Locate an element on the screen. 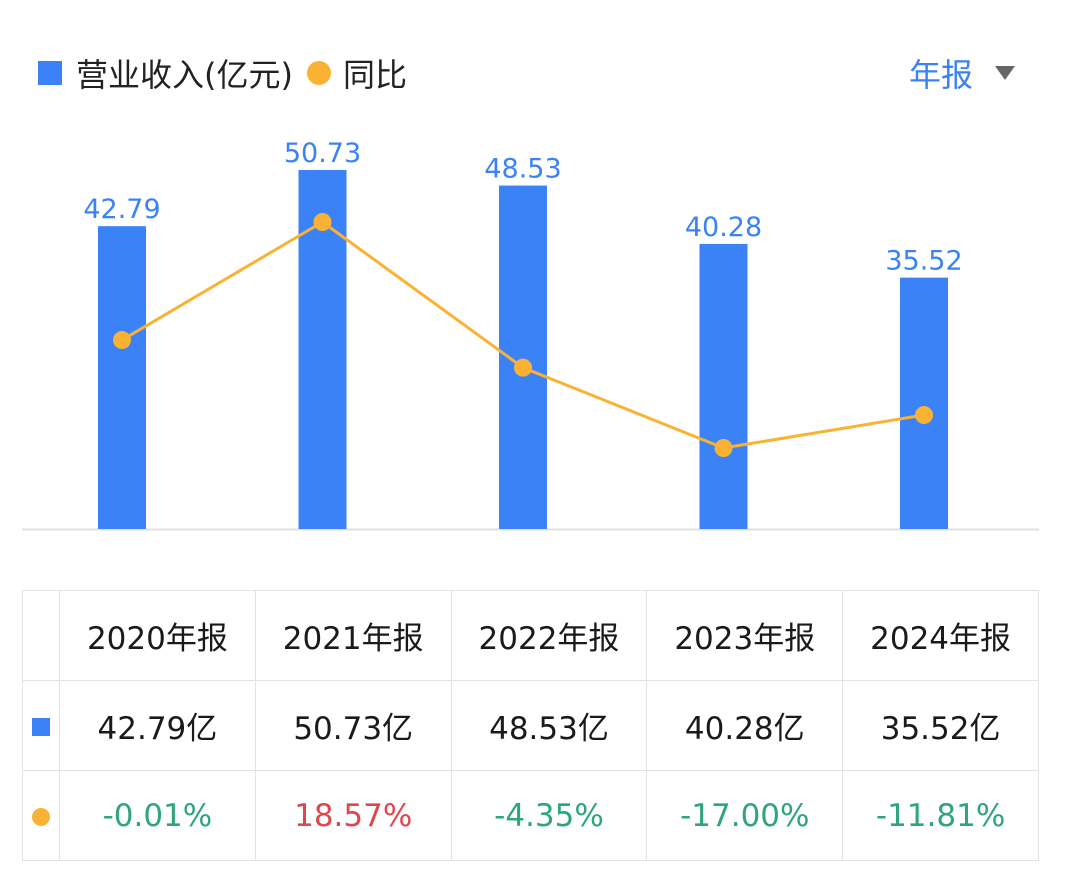 The image size is (1069, 884). yoy-row: -0.01% 18.57% -4.35% -17.00% -11.81% is located at coordinates (530, 815).